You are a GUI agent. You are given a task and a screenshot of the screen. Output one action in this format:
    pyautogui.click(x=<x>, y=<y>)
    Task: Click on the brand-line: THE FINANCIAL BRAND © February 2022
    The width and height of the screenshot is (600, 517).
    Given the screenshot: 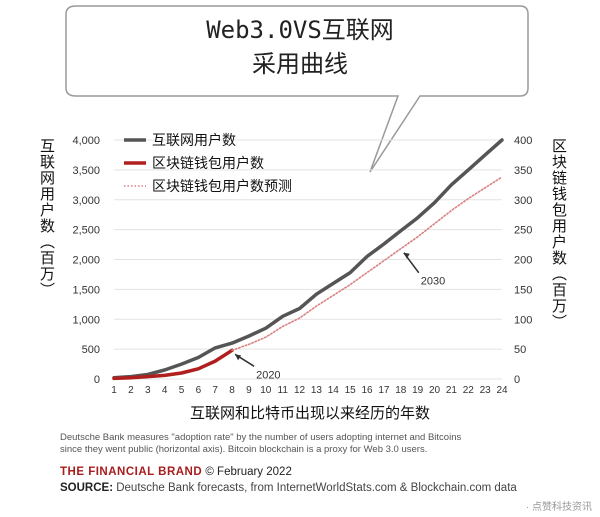 What is the action you would take?
    pyautogui.click(x=176, y=472)
    